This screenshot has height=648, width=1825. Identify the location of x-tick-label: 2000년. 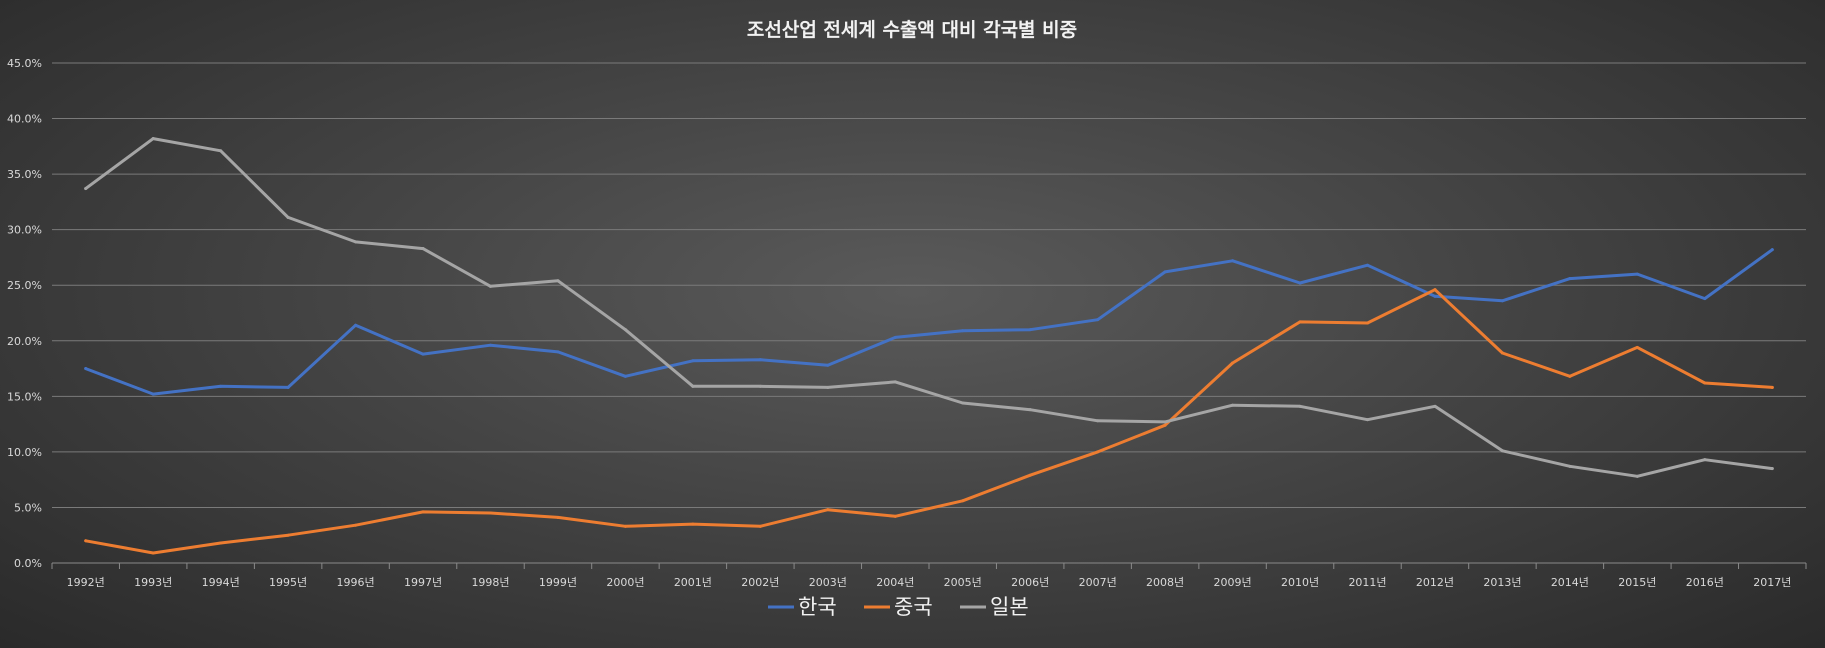
(625, 582).